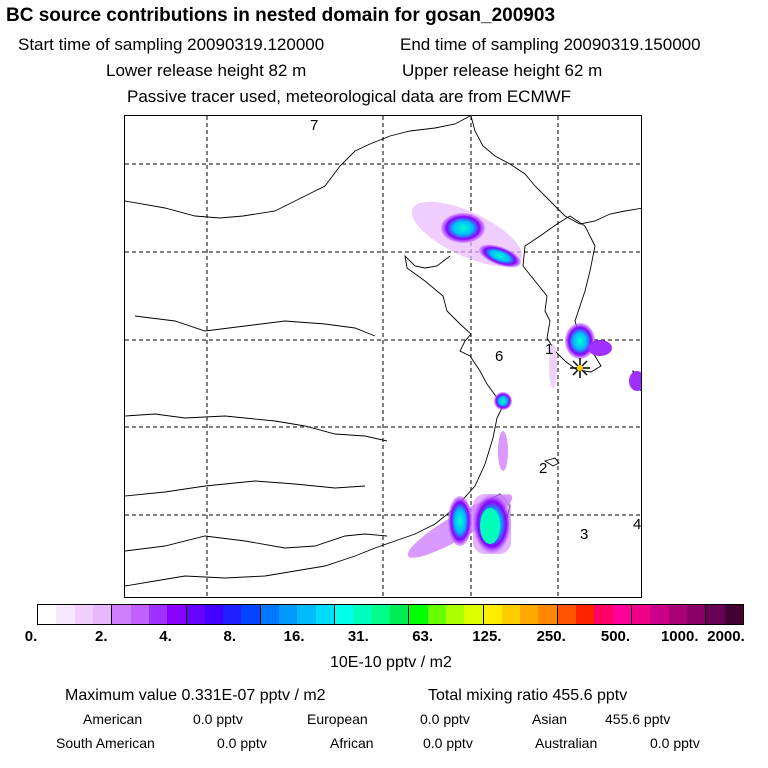 The image size is (768, 768). Describe the element at coordinates (105, 743) in the screenshot. I see `south-american-label: South American` at that location.